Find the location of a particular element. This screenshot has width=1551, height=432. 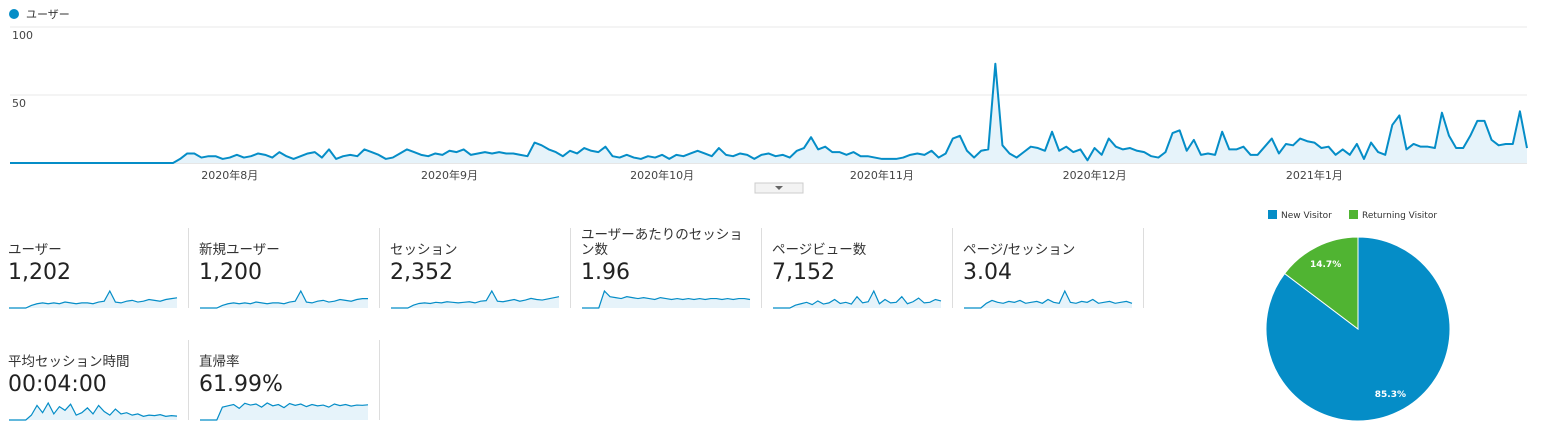

x-tick-label: 2020年8月 is located at coordinates (229, 175).